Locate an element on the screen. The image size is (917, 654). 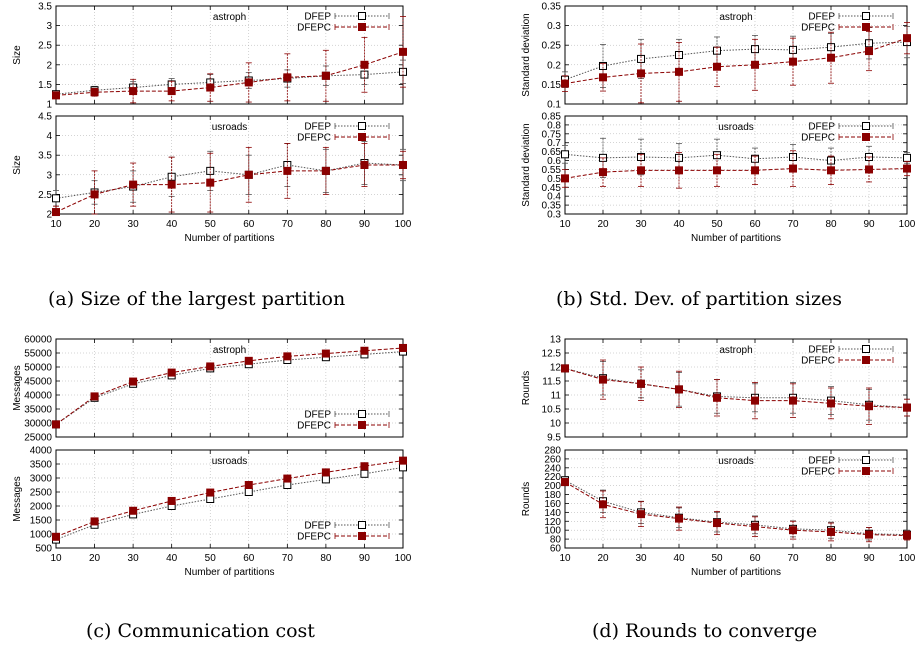
y-tick-label: 220 is located at coordinates (552, 477).